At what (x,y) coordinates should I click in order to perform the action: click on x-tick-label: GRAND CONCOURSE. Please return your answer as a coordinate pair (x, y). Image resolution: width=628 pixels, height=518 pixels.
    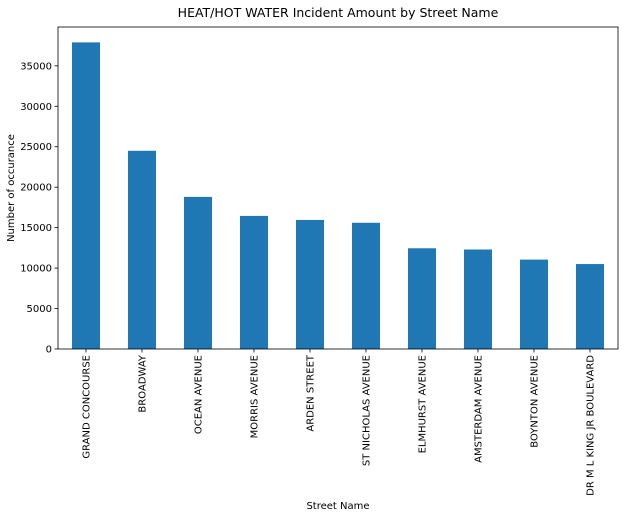
    Looking at the image, I should click on (87, 407).